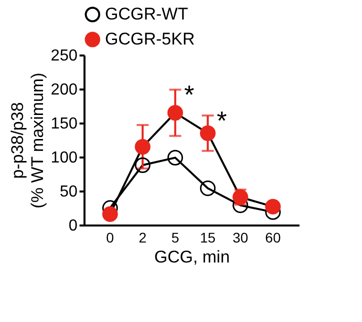 This screenshot has width=362, height=322. Describe the element at coordinates (150, 39) in the screenshot. I see `legend-label: GCGR-5KR` at that location.